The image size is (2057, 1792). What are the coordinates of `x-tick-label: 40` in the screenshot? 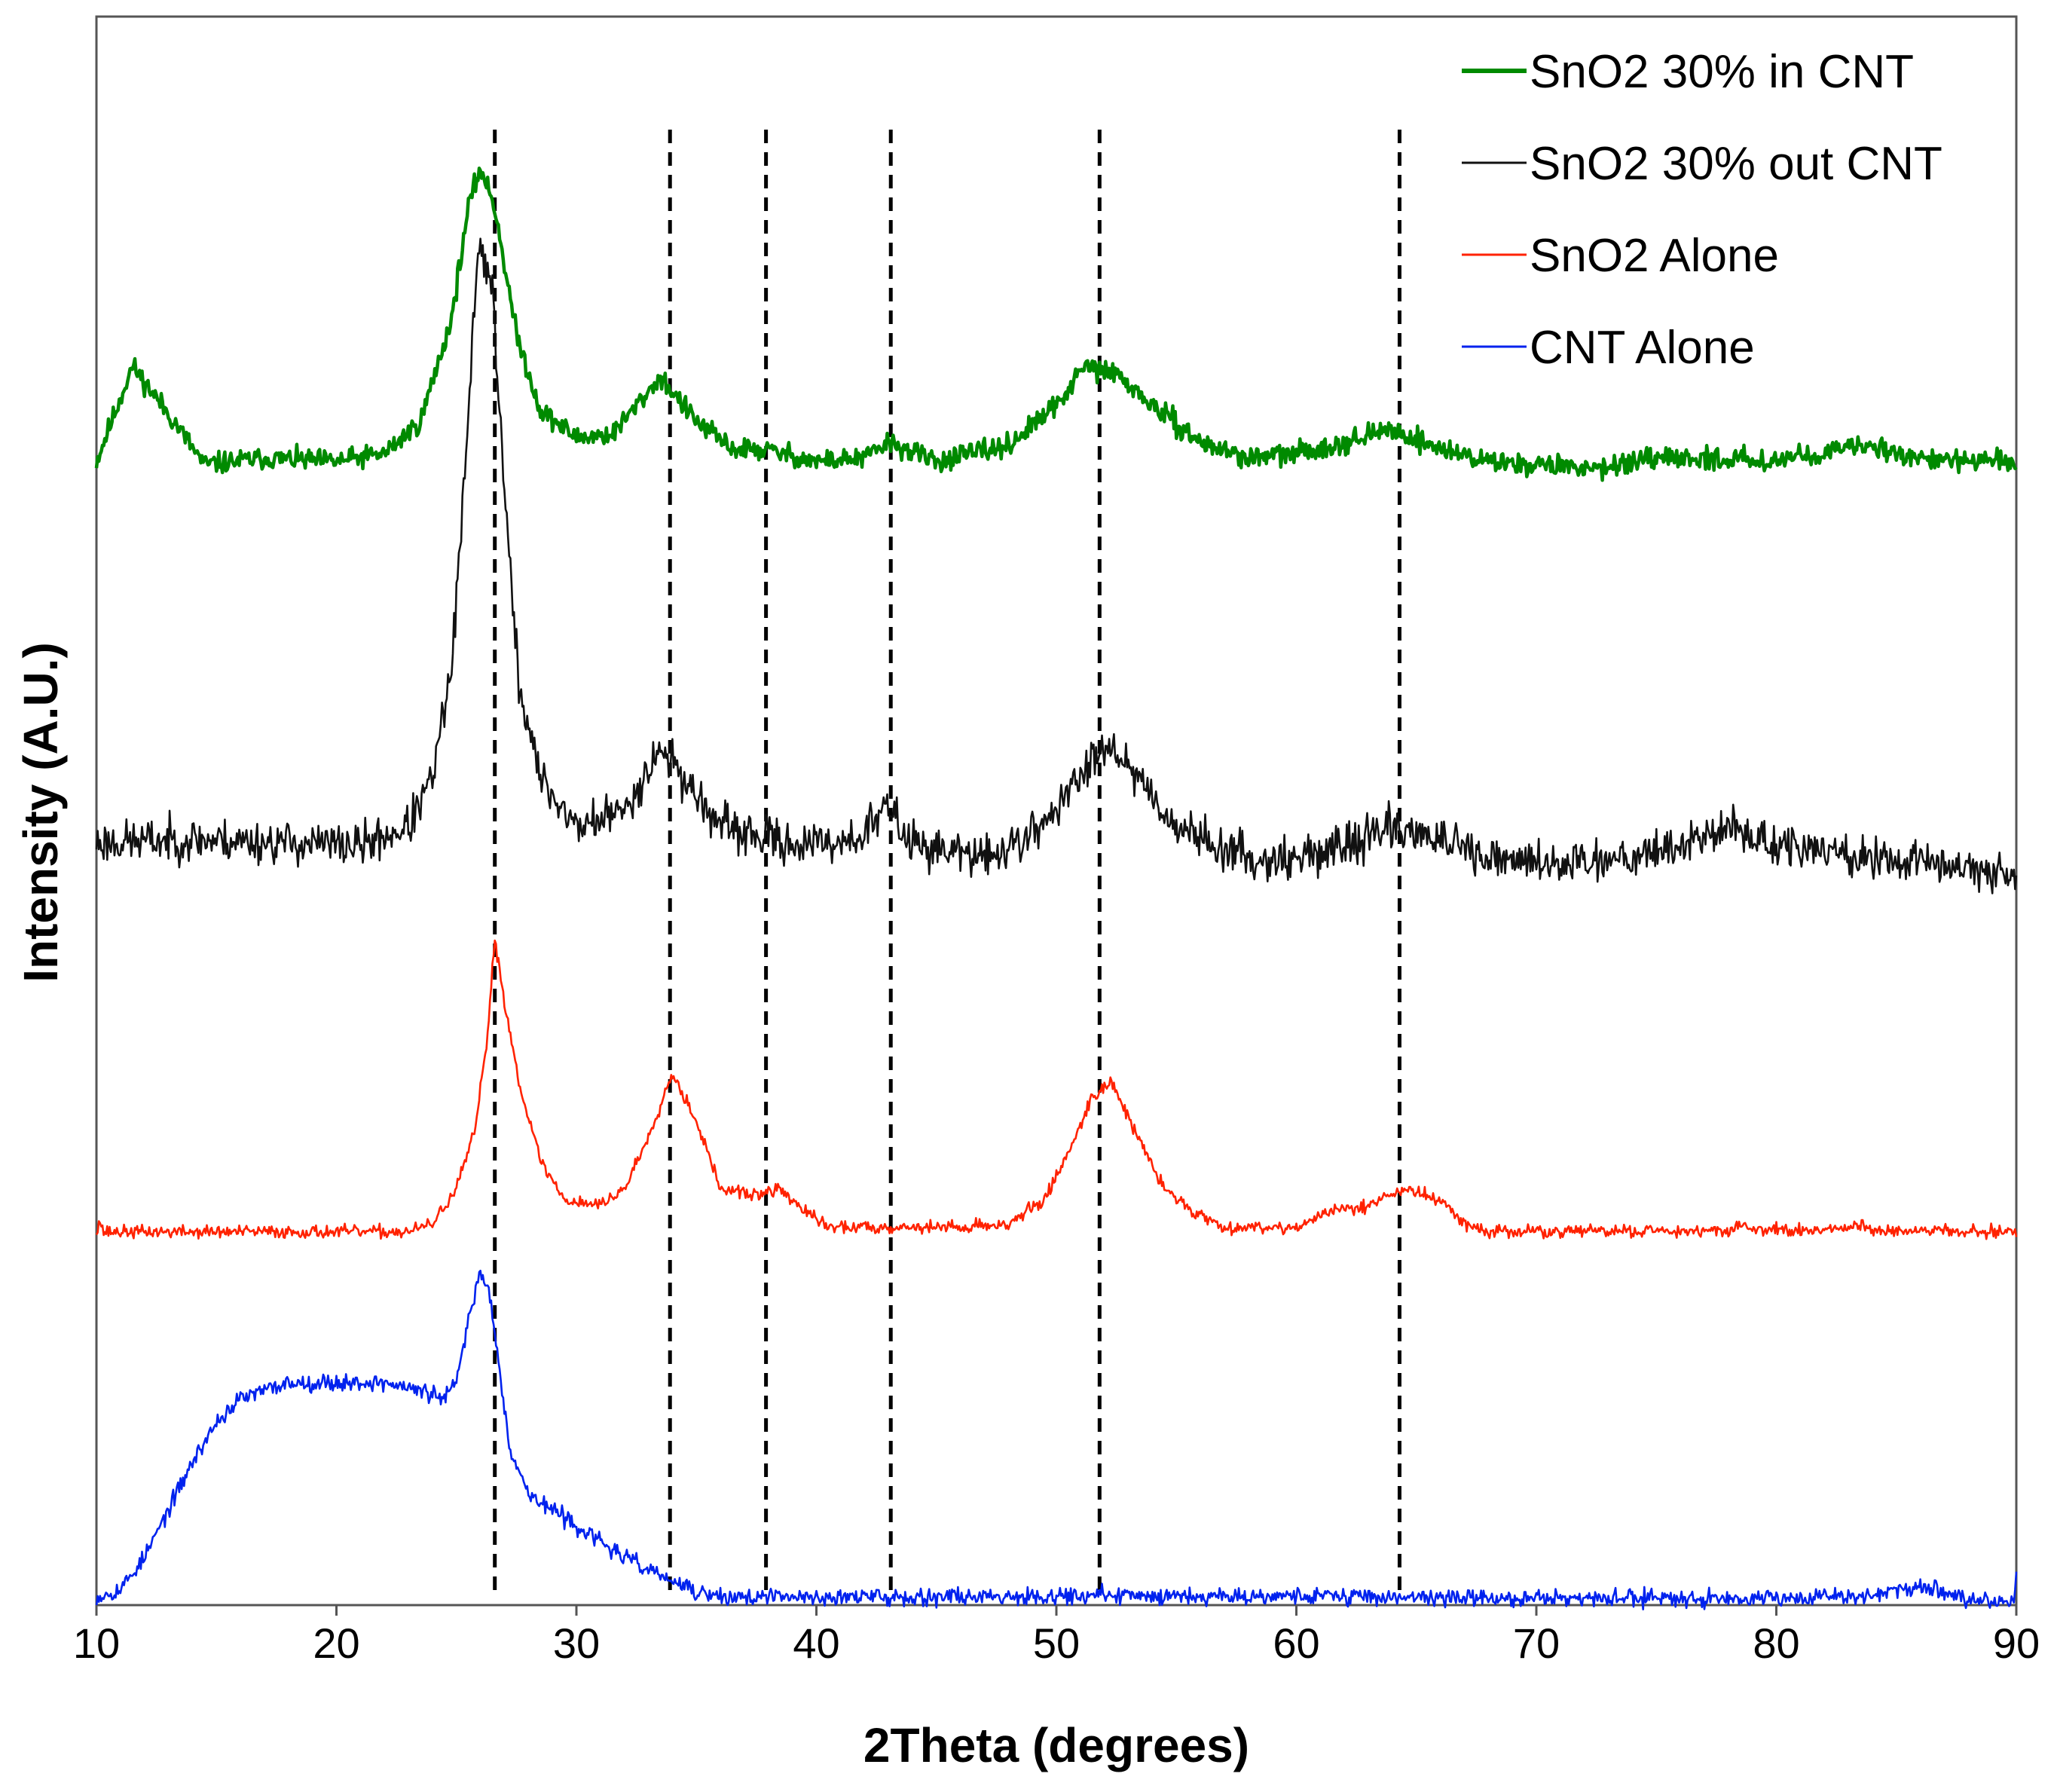 It's located at (816, 1643).